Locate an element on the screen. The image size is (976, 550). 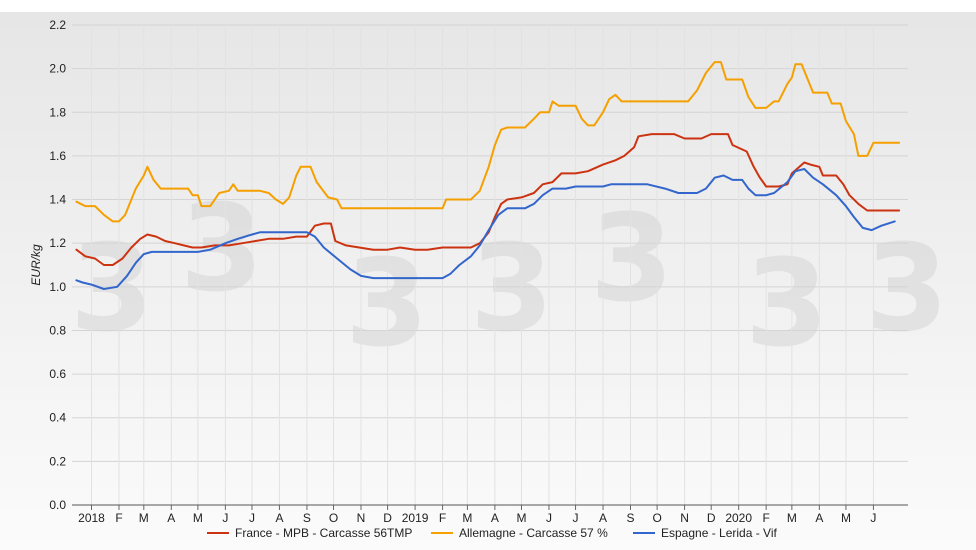
x-tick-label: 2019 is located at coordinates (415, 518).